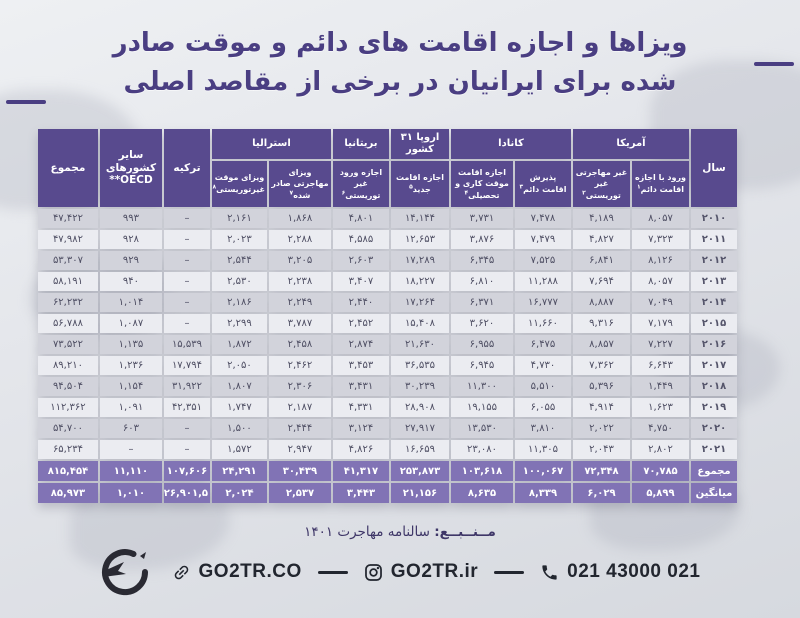  Describe the element at coordinates (481, 493) in the screenshot. I see `table-cell: ۸,۶۳۵` at that location.